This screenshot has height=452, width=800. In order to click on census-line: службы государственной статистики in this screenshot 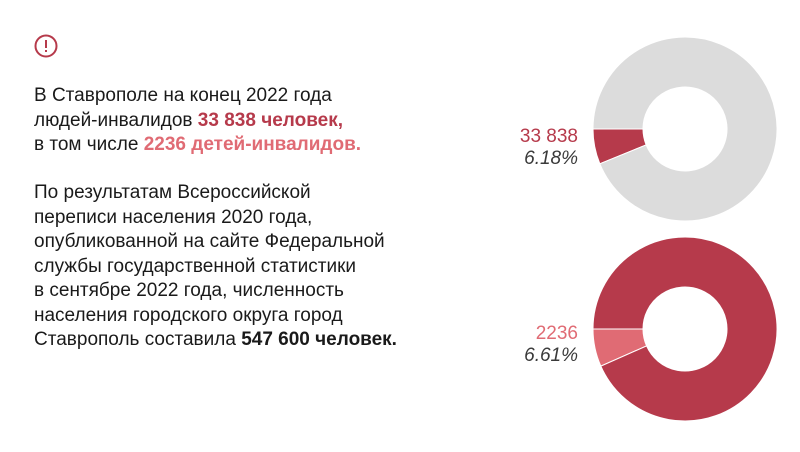, I will do `click(195, 266)`.